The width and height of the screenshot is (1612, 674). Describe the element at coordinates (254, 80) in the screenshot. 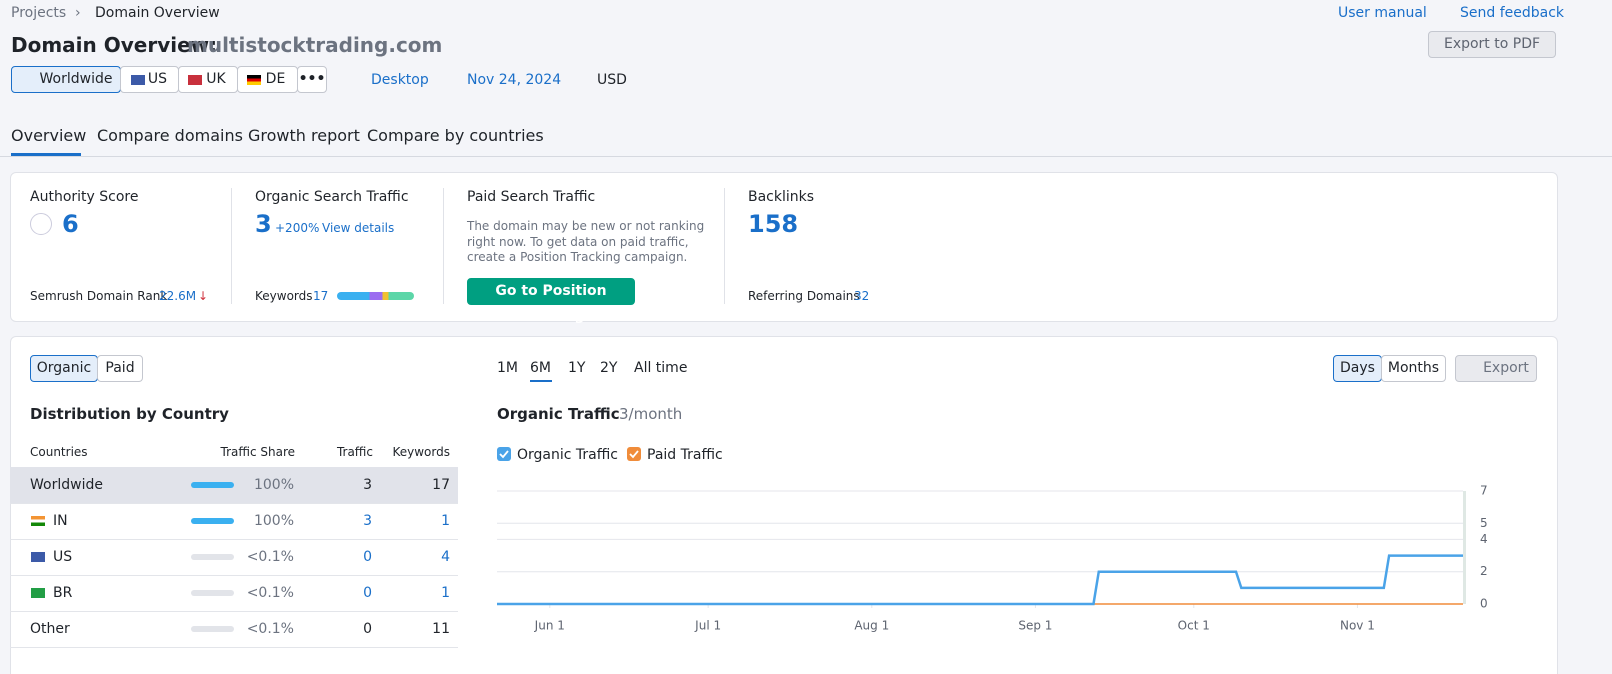

I see `flag-de` at that location.